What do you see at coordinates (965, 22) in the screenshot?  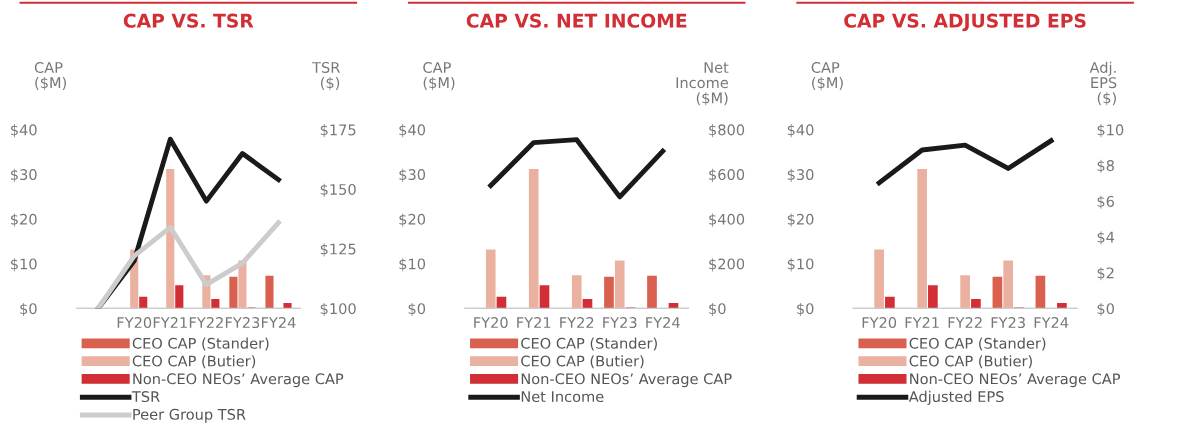 I see `chart-title: CAP VS. ADJUSTED EPS` at bounding box center [965, 22].